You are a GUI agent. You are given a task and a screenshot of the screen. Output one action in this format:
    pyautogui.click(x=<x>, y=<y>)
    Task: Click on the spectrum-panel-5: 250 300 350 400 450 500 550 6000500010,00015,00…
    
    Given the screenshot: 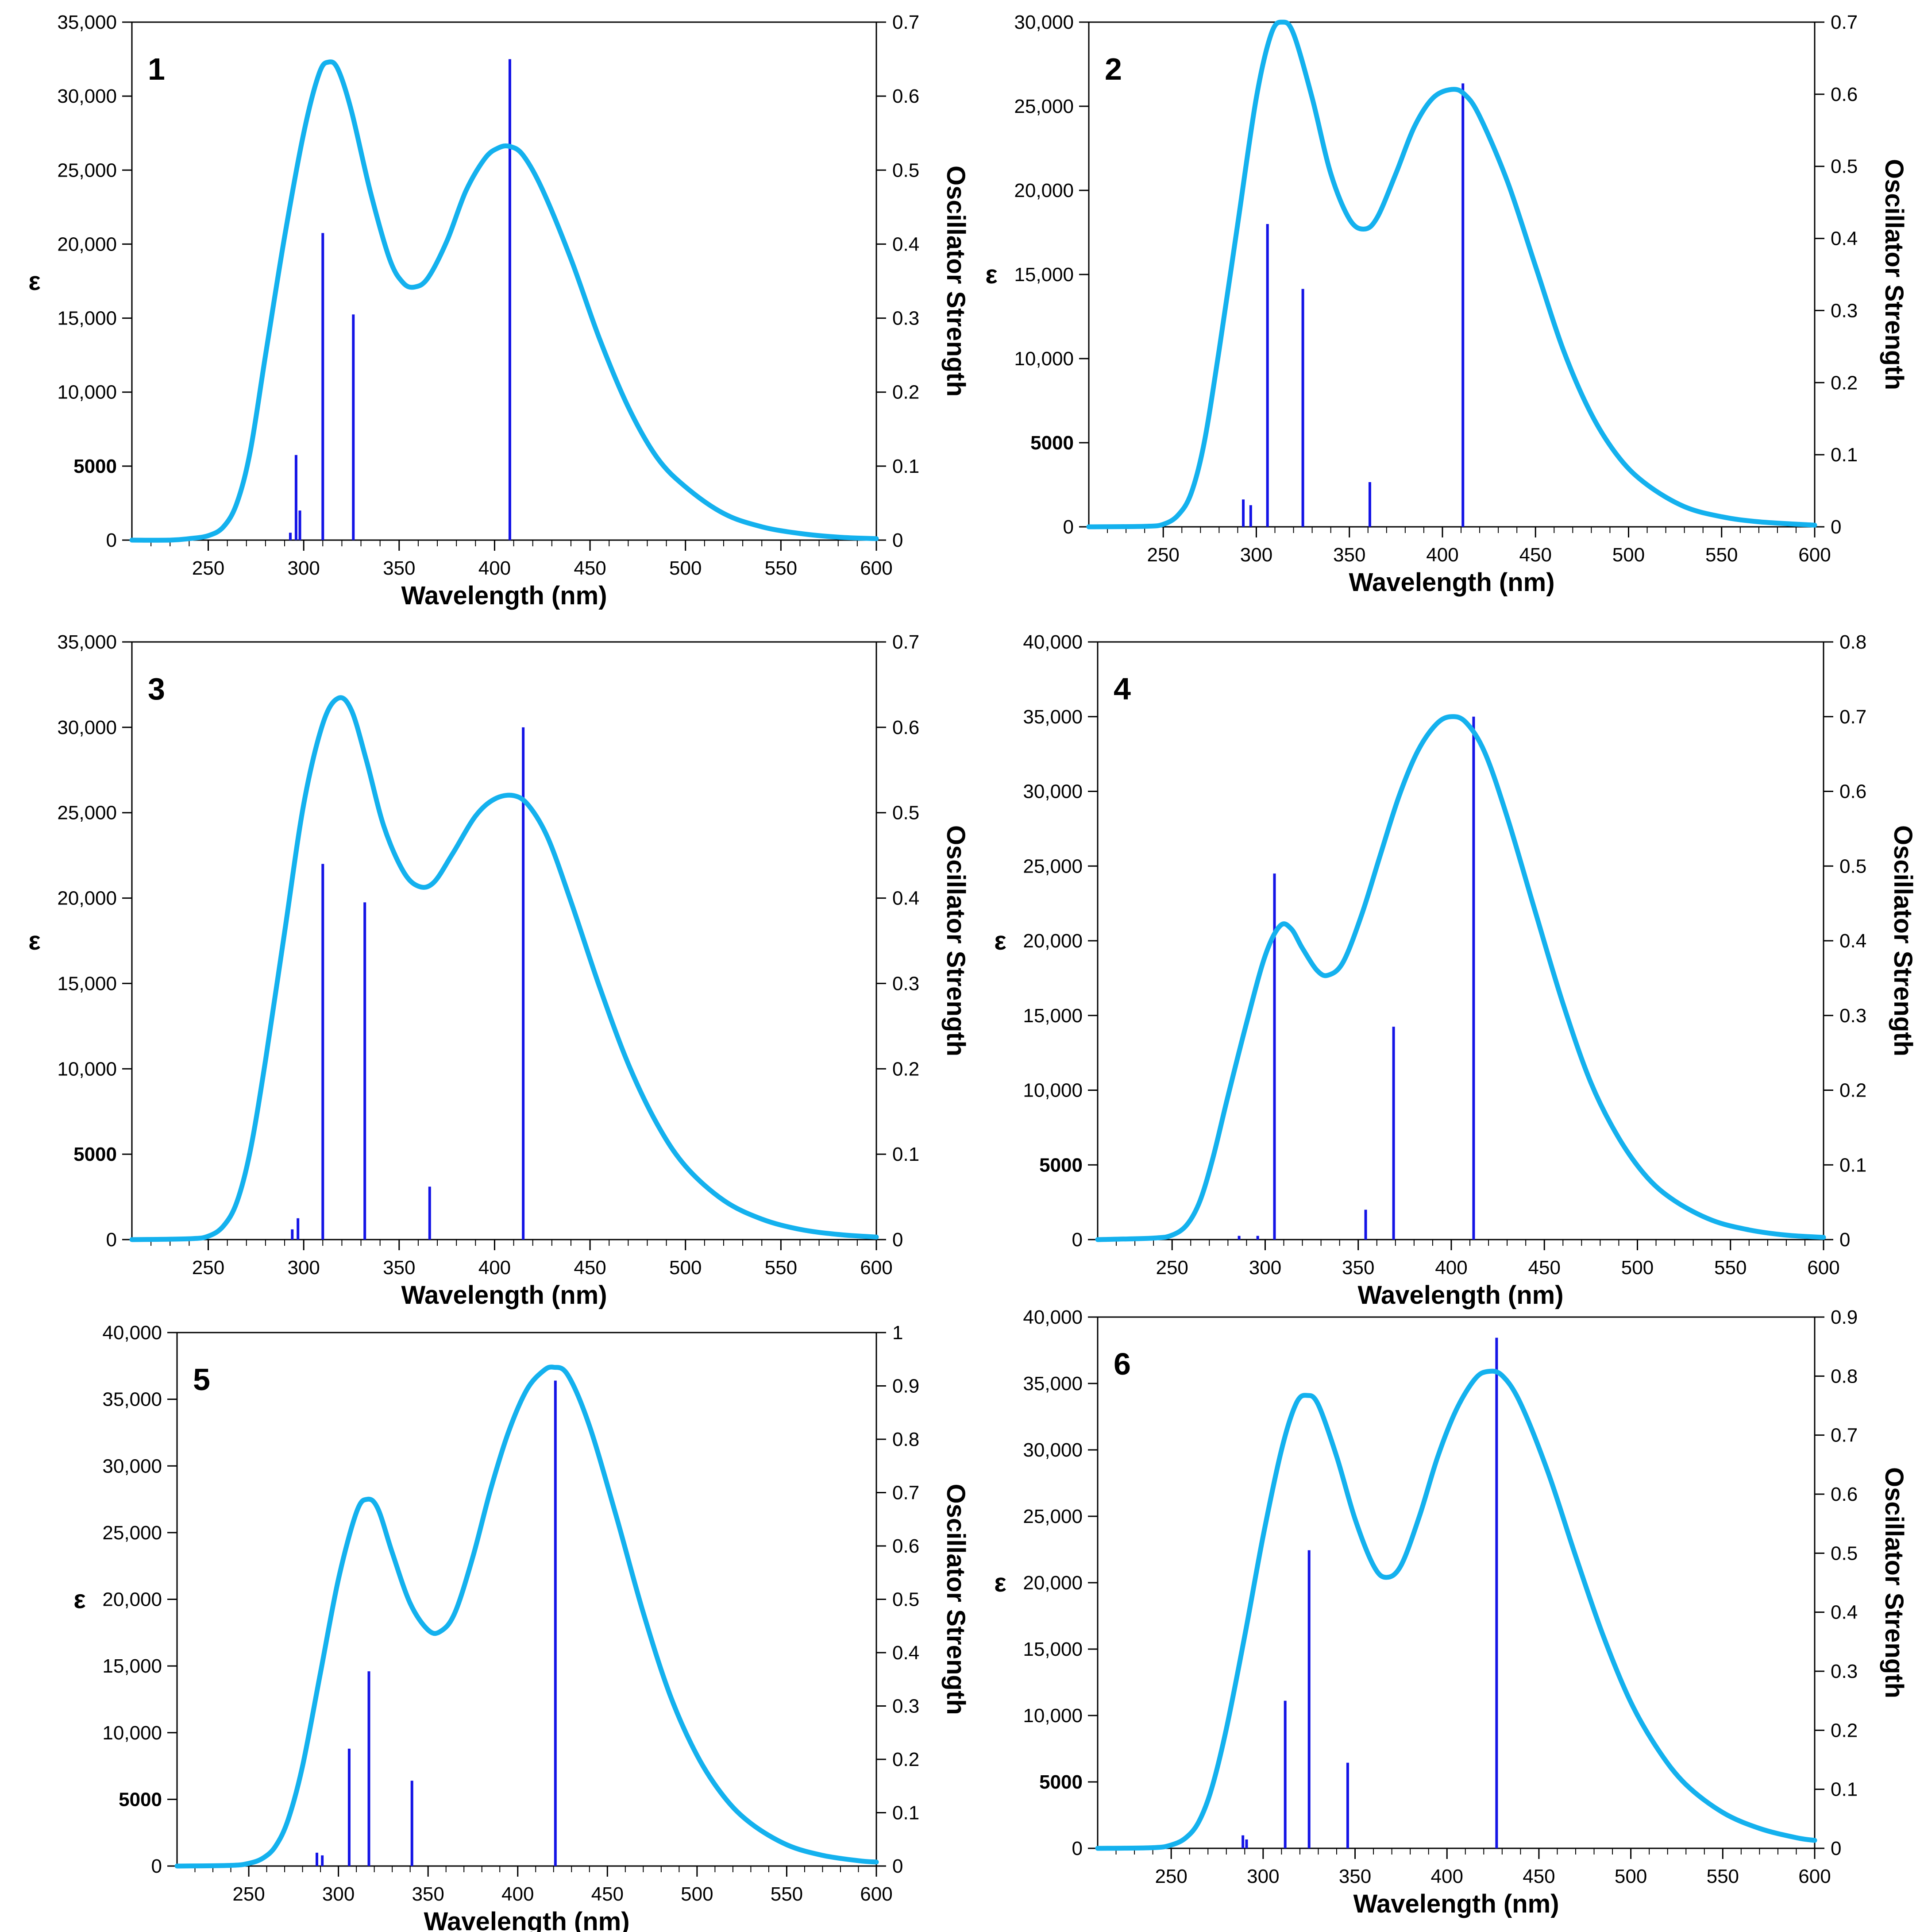 What is the action you would take?
    pyautogui.click(x=522, y=1627)
    